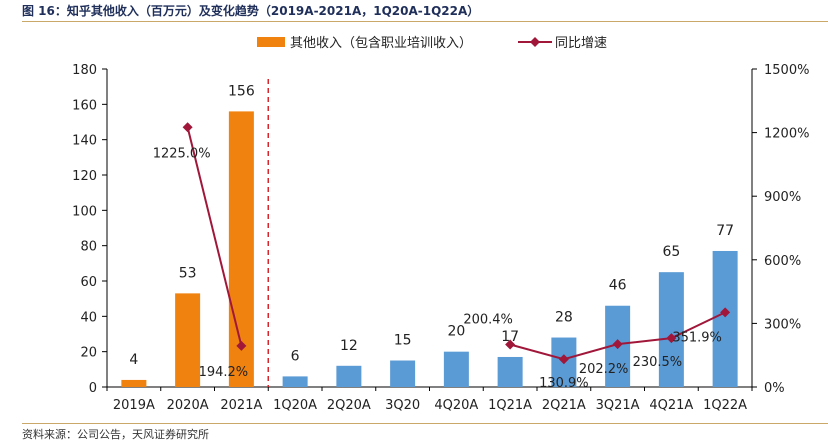  What do you see at coordinates (349, 346) in the screenshot?
I see `bar-value-label: 12` at bounding box center [349, 346].